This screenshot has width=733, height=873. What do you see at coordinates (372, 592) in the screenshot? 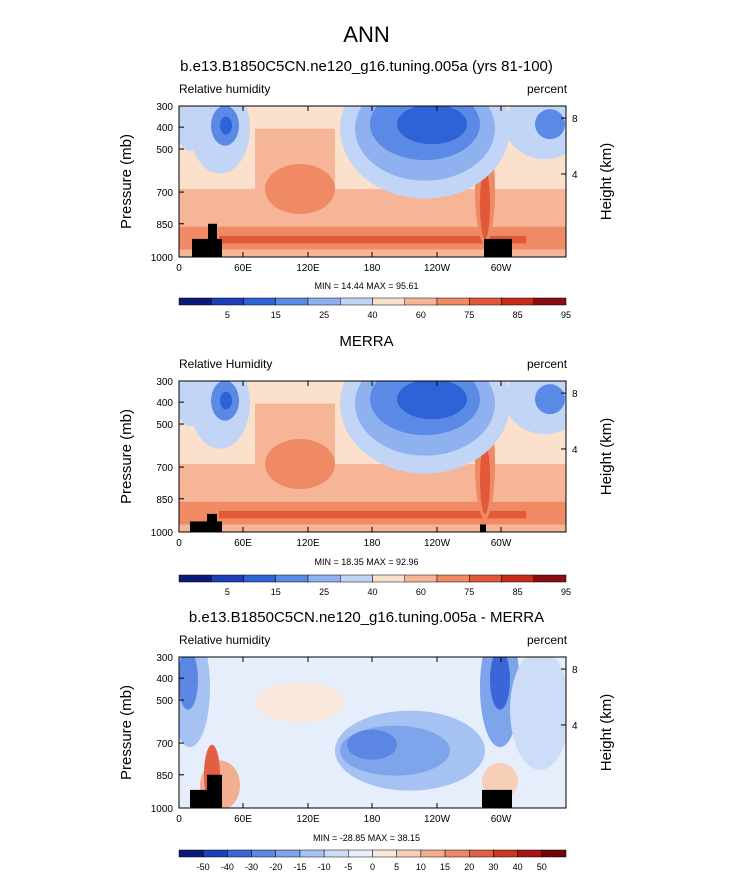
I see `panel-2-colorbar-label: 40` at bounding box center [372, 592].